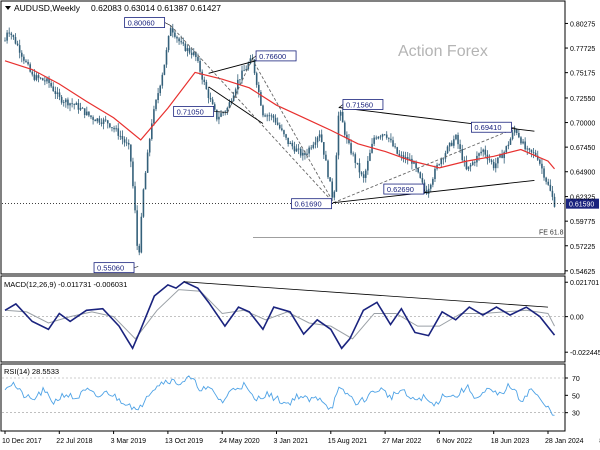 The width and height of the screenshot is (600, 450). Describe the element at coordinates (220, 112) in the screenshot. I see `annotation-leader` at that location.